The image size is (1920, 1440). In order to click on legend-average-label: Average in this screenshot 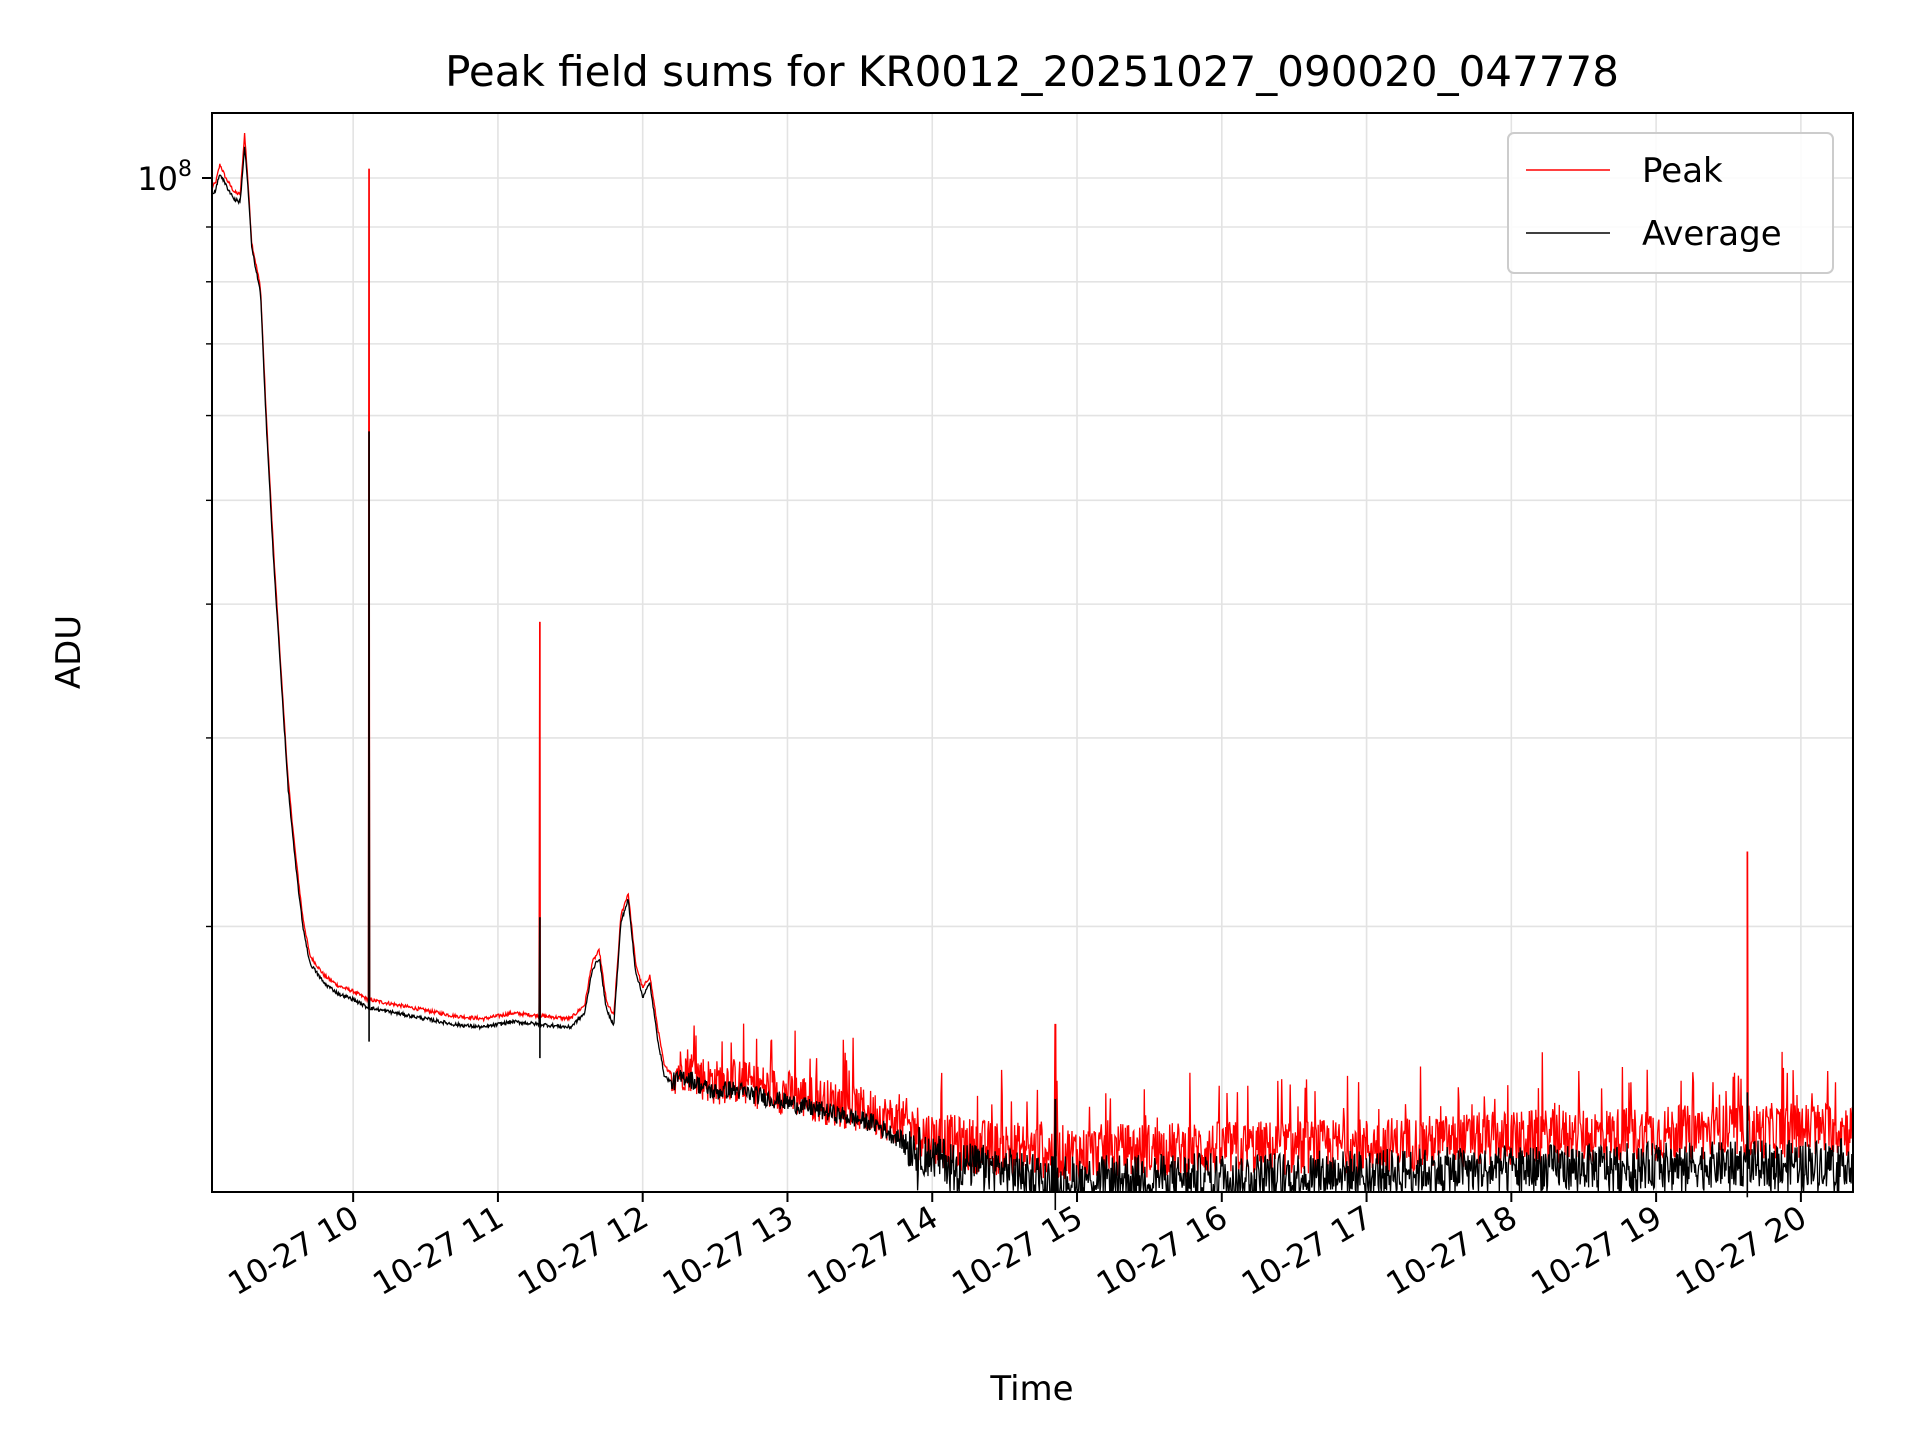, I will do `click(1712, 234)`.